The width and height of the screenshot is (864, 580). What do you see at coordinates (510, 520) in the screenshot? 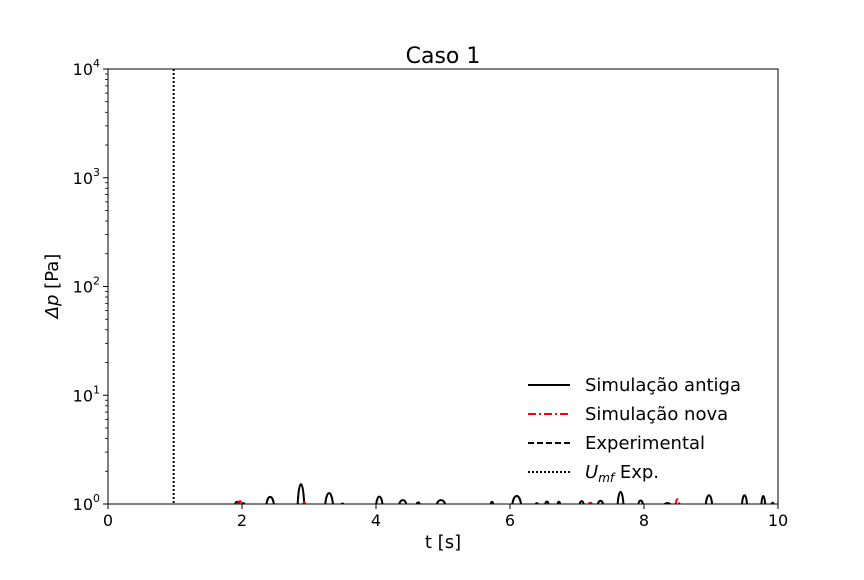
I see `x-tick-label-3: 6` at bounding box center [510, 520].